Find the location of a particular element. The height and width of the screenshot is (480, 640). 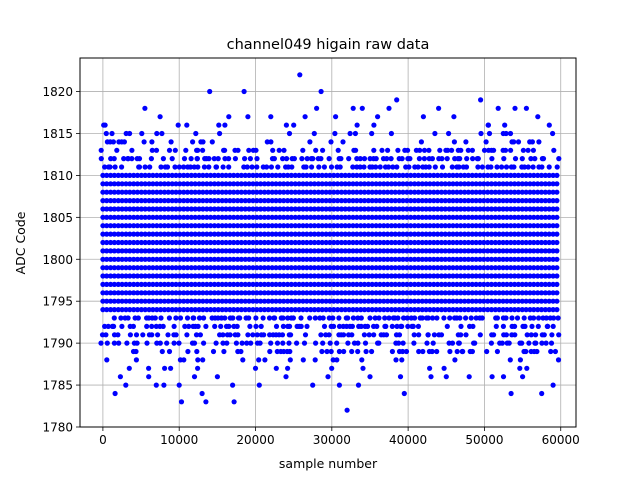

y-axis-label: ADC Code is located at coordinates (20, 242).